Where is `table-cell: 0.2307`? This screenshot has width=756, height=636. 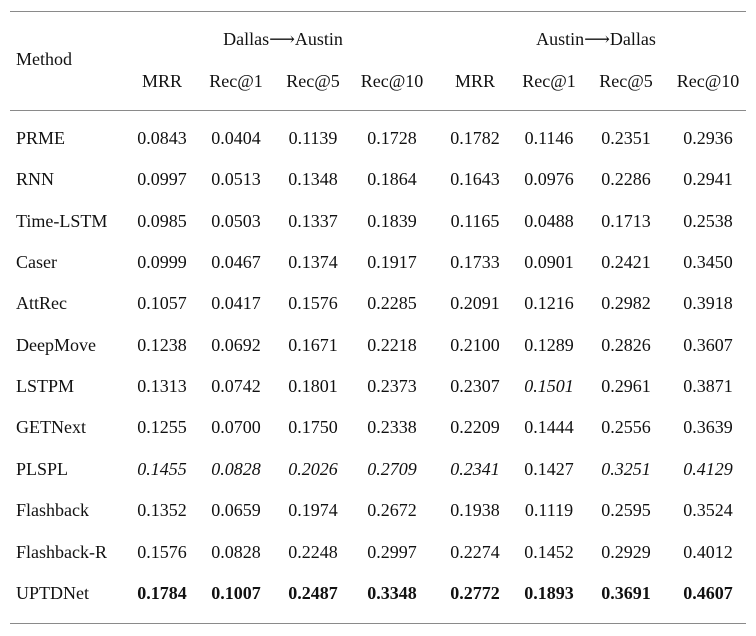 table-cell: 0.2307 is located at coordinates (475, 386).